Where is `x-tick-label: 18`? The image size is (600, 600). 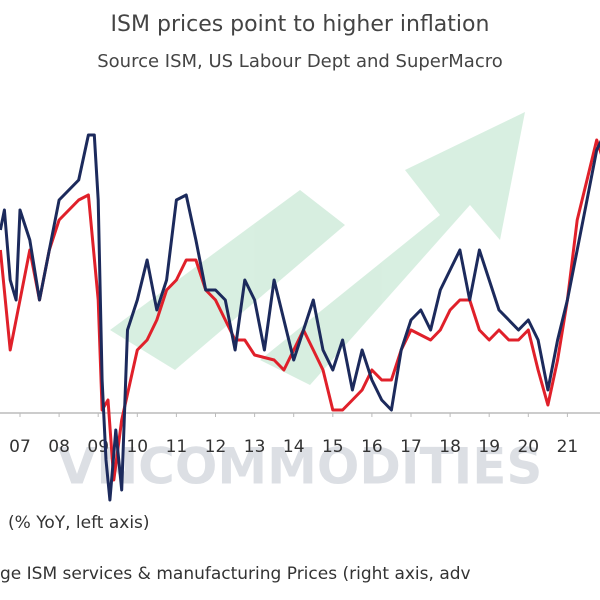 x-tick-label: 18 is located at coordinates (450, 447).